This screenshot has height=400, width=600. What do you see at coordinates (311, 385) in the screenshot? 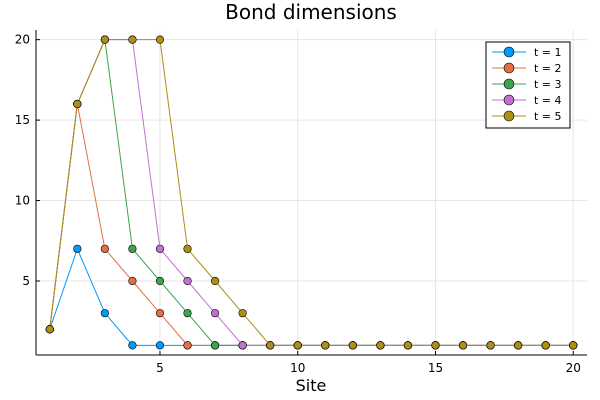
I see `x-axis-label: Site` at bounding box center [311, 385].